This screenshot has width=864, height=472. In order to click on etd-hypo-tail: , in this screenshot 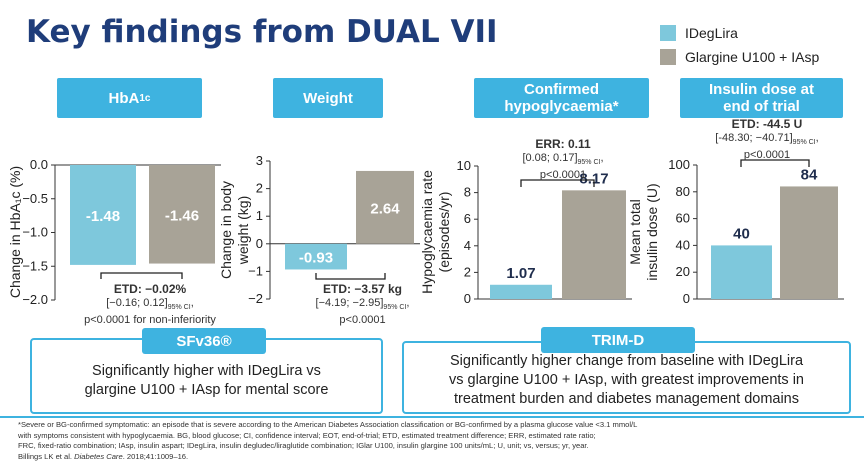, I will do `click(602, 158)`.